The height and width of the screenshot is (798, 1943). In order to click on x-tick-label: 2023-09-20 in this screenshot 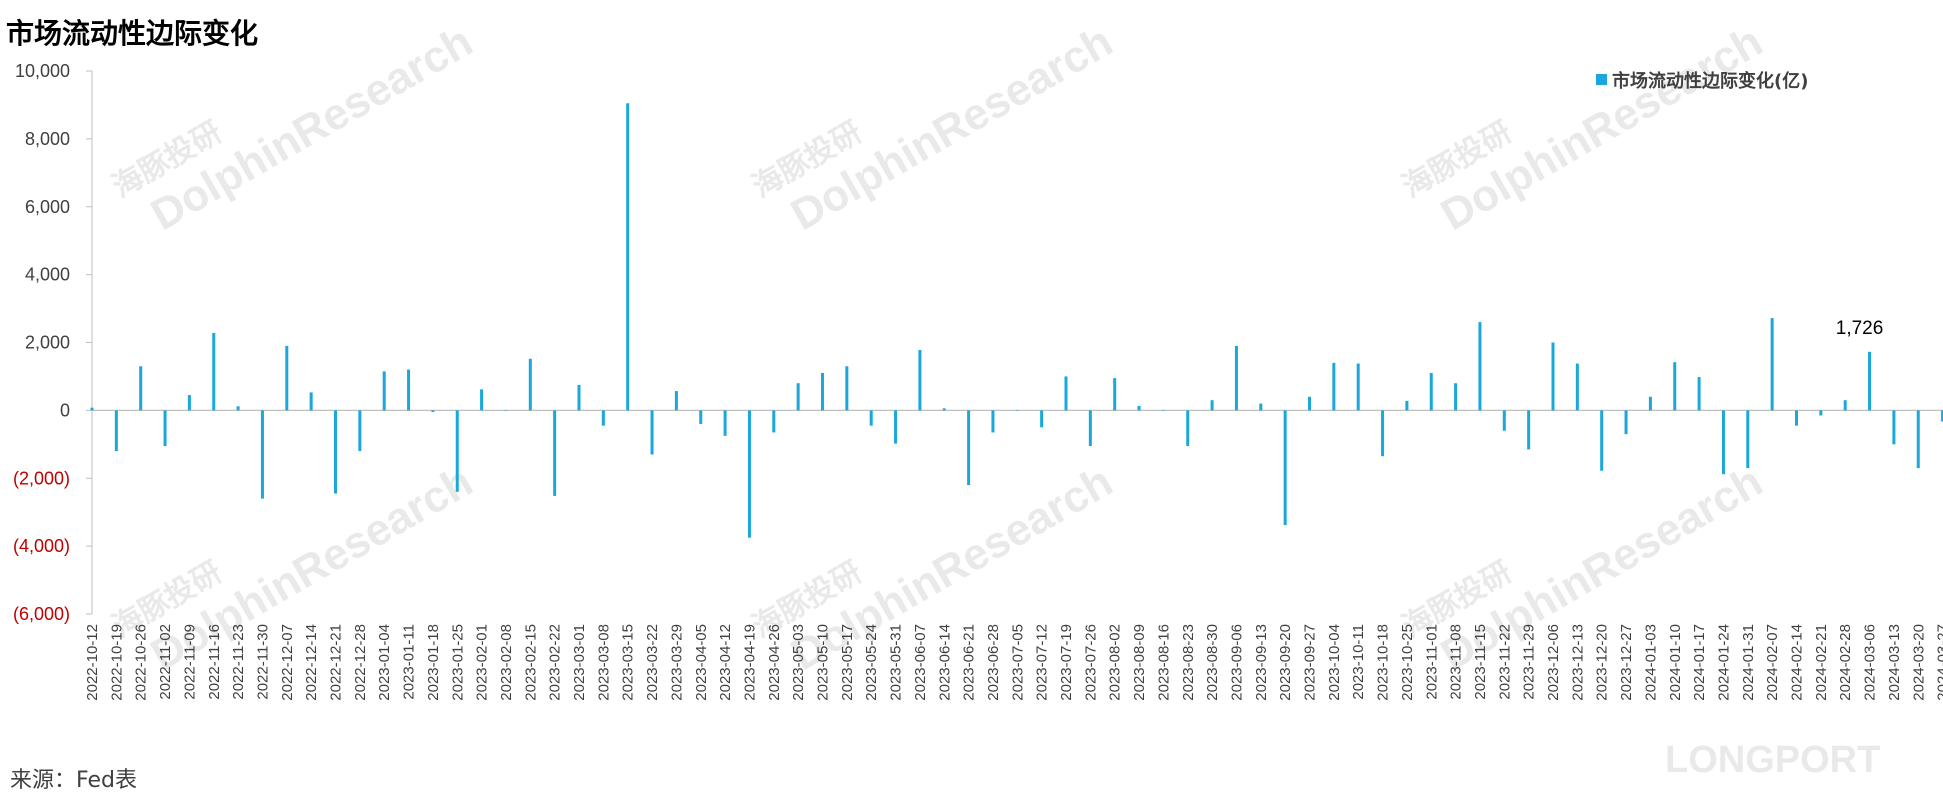, I will do `click(1285, 662)`.